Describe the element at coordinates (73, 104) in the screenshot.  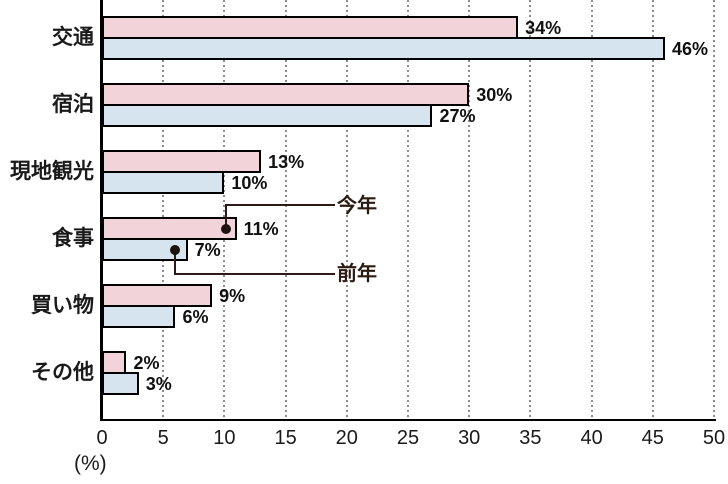
I see `category-label: 宿泊` at that location.